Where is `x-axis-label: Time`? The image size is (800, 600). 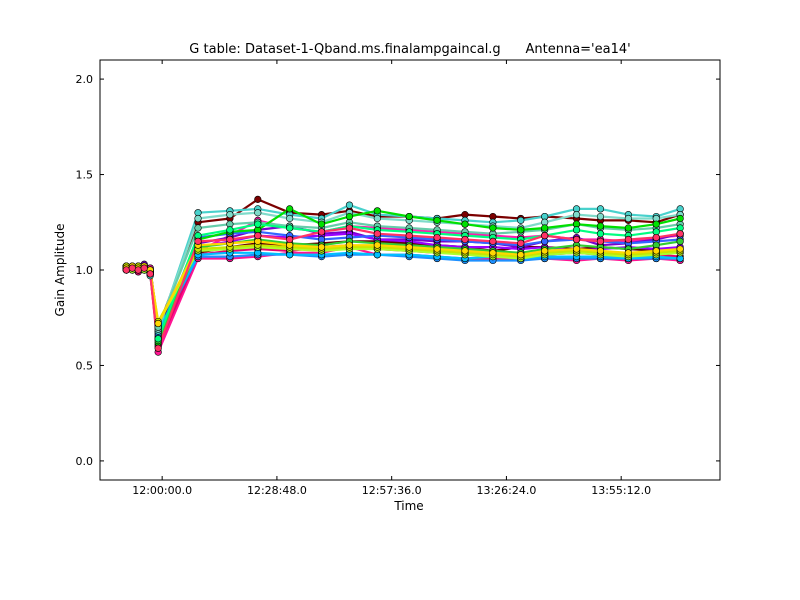
x-axis-label: Time is located at coordinates (408, 506).